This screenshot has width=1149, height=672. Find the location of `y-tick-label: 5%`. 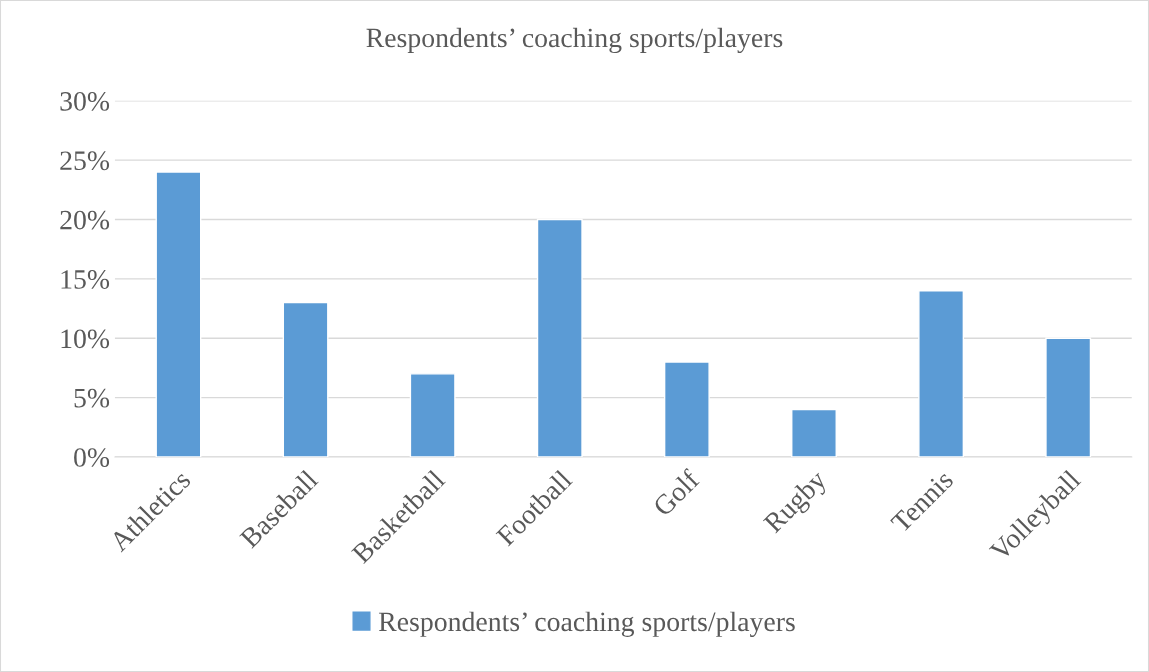

y-tick-label: 5% is located at coordinates (92, 398).